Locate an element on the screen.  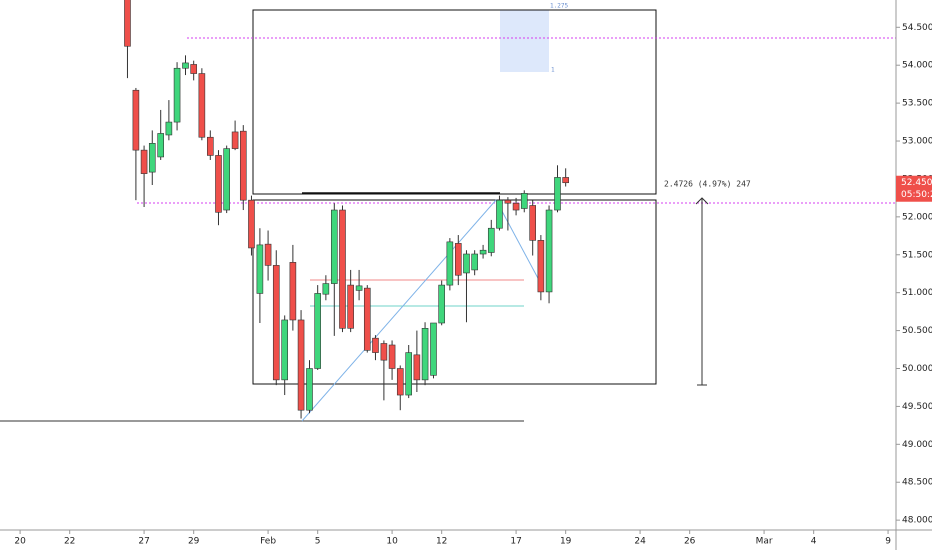
y-tick-label: 48.5000 is located at coordinates (917, 483).